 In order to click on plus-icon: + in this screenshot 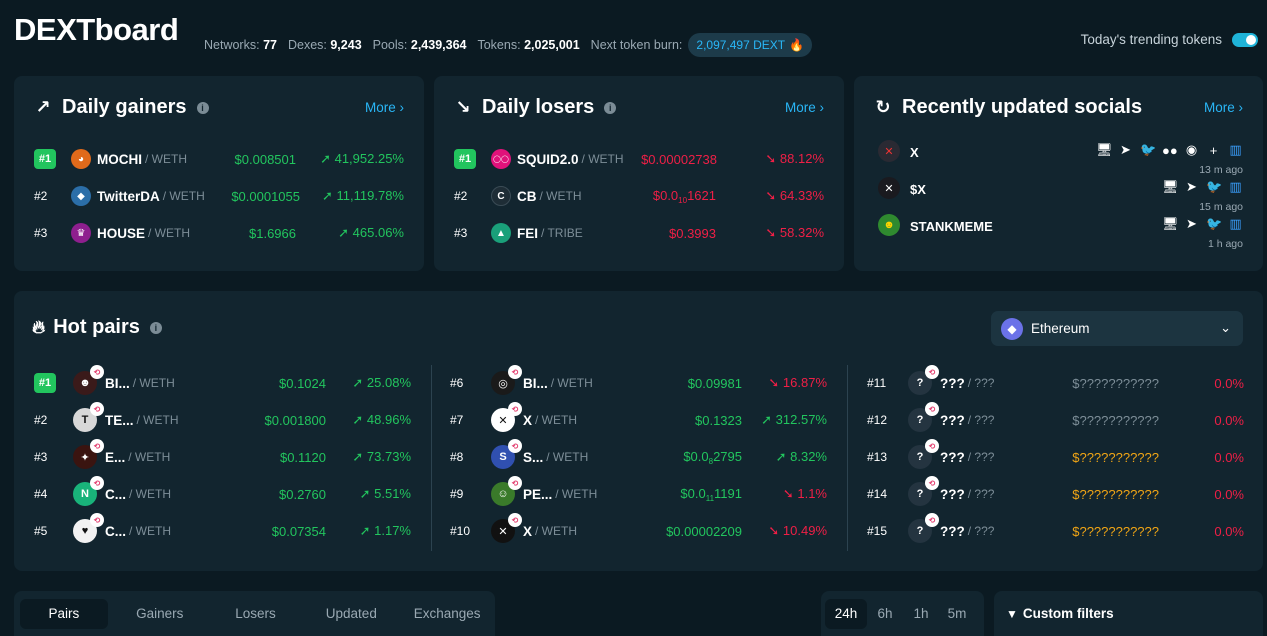, I will do `click(1213, 150)`.